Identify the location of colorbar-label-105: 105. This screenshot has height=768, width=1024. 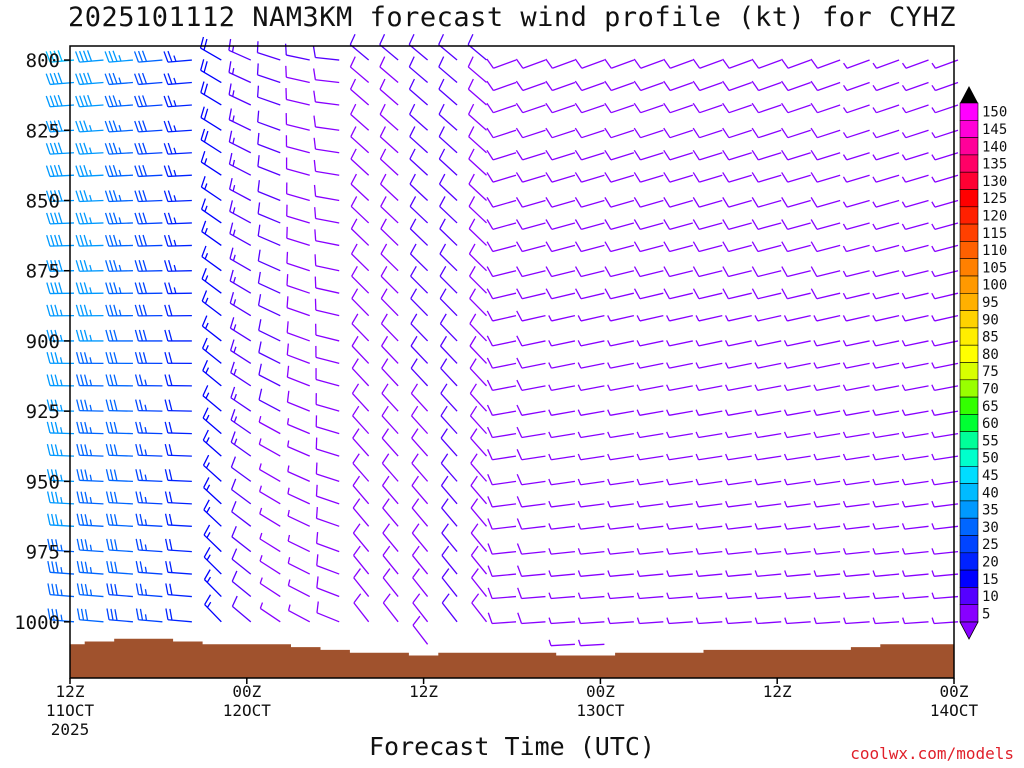
(994, 268).